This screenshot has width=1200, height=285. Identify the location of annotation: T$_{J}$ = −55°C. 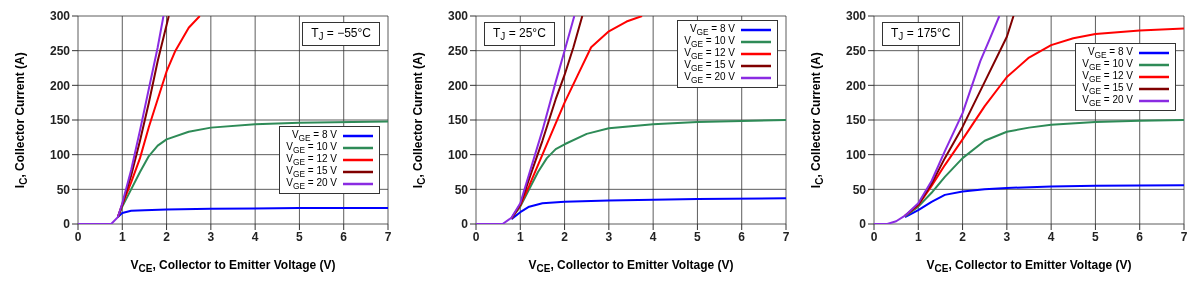
(341, 34).